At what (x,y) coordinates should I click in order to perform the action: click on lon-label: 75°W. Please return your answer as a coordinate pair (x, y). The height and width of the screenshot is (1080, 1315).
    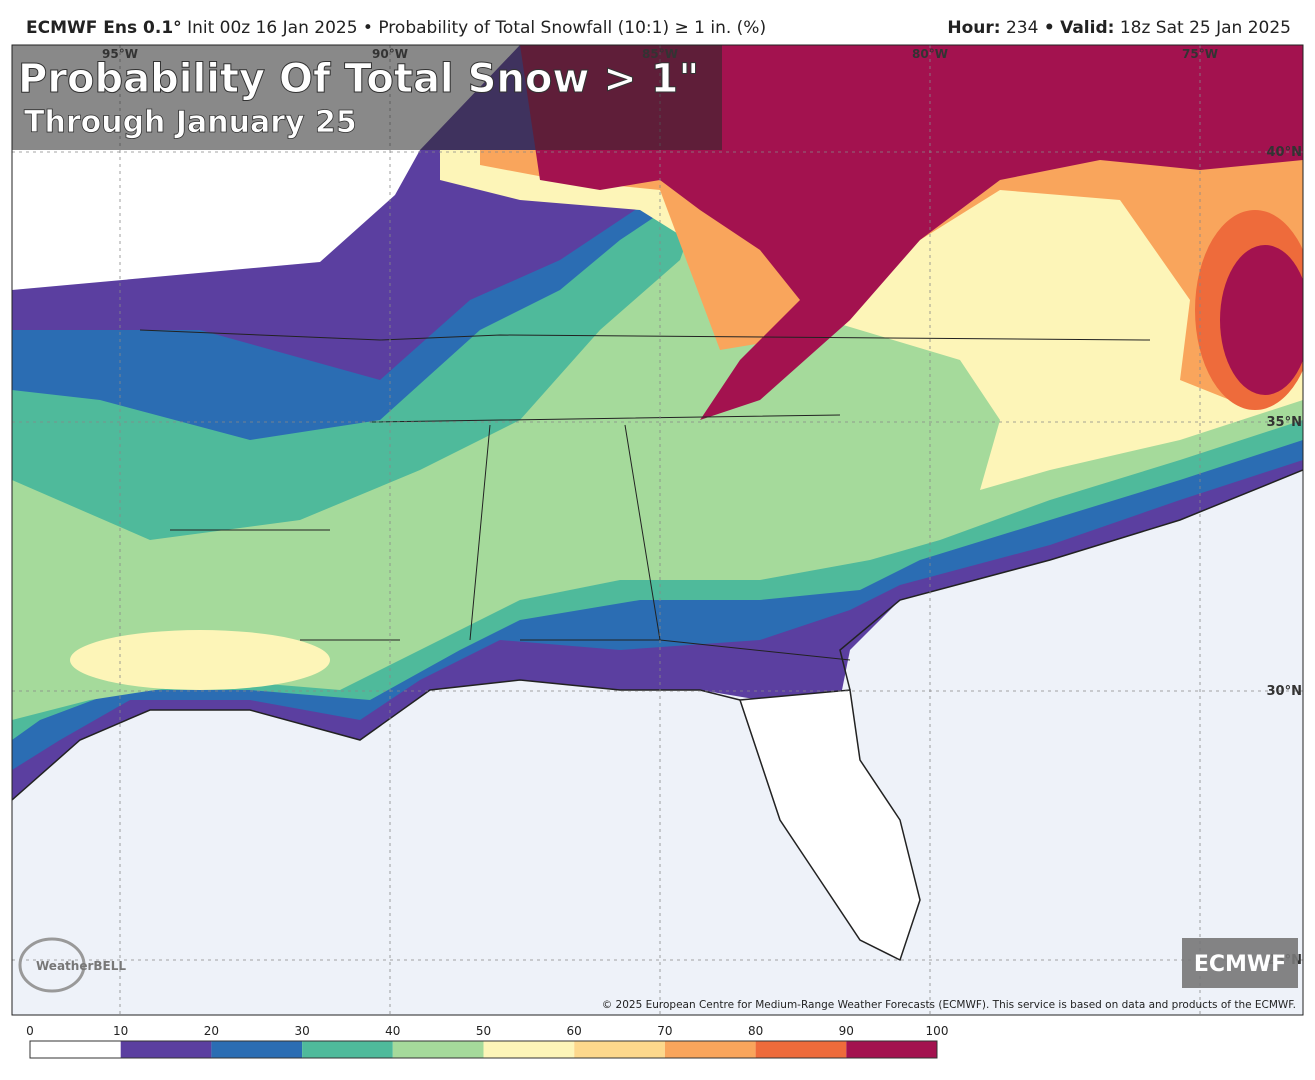
    Looking at the image, I should click on (1200, 54).